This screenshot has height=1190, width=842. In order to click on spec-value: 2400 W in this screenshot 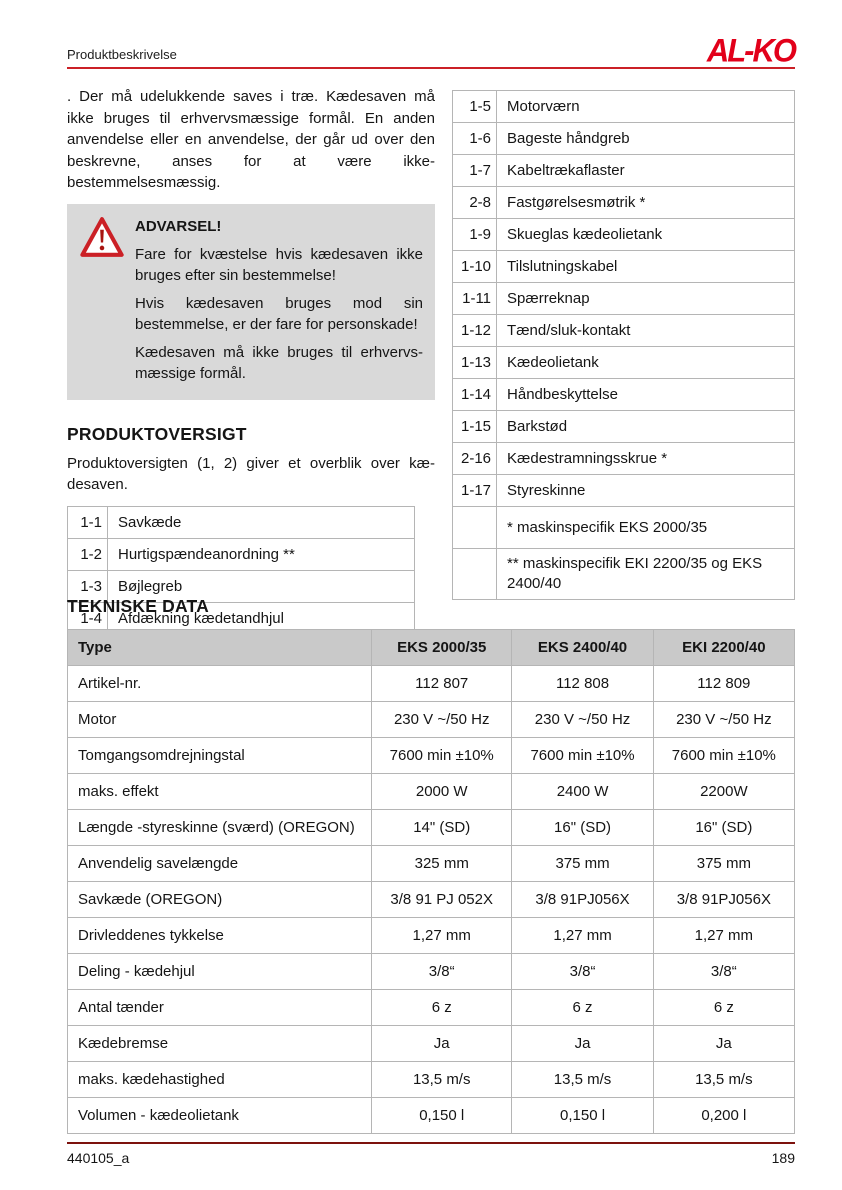, I will do `click(582, 791)`.